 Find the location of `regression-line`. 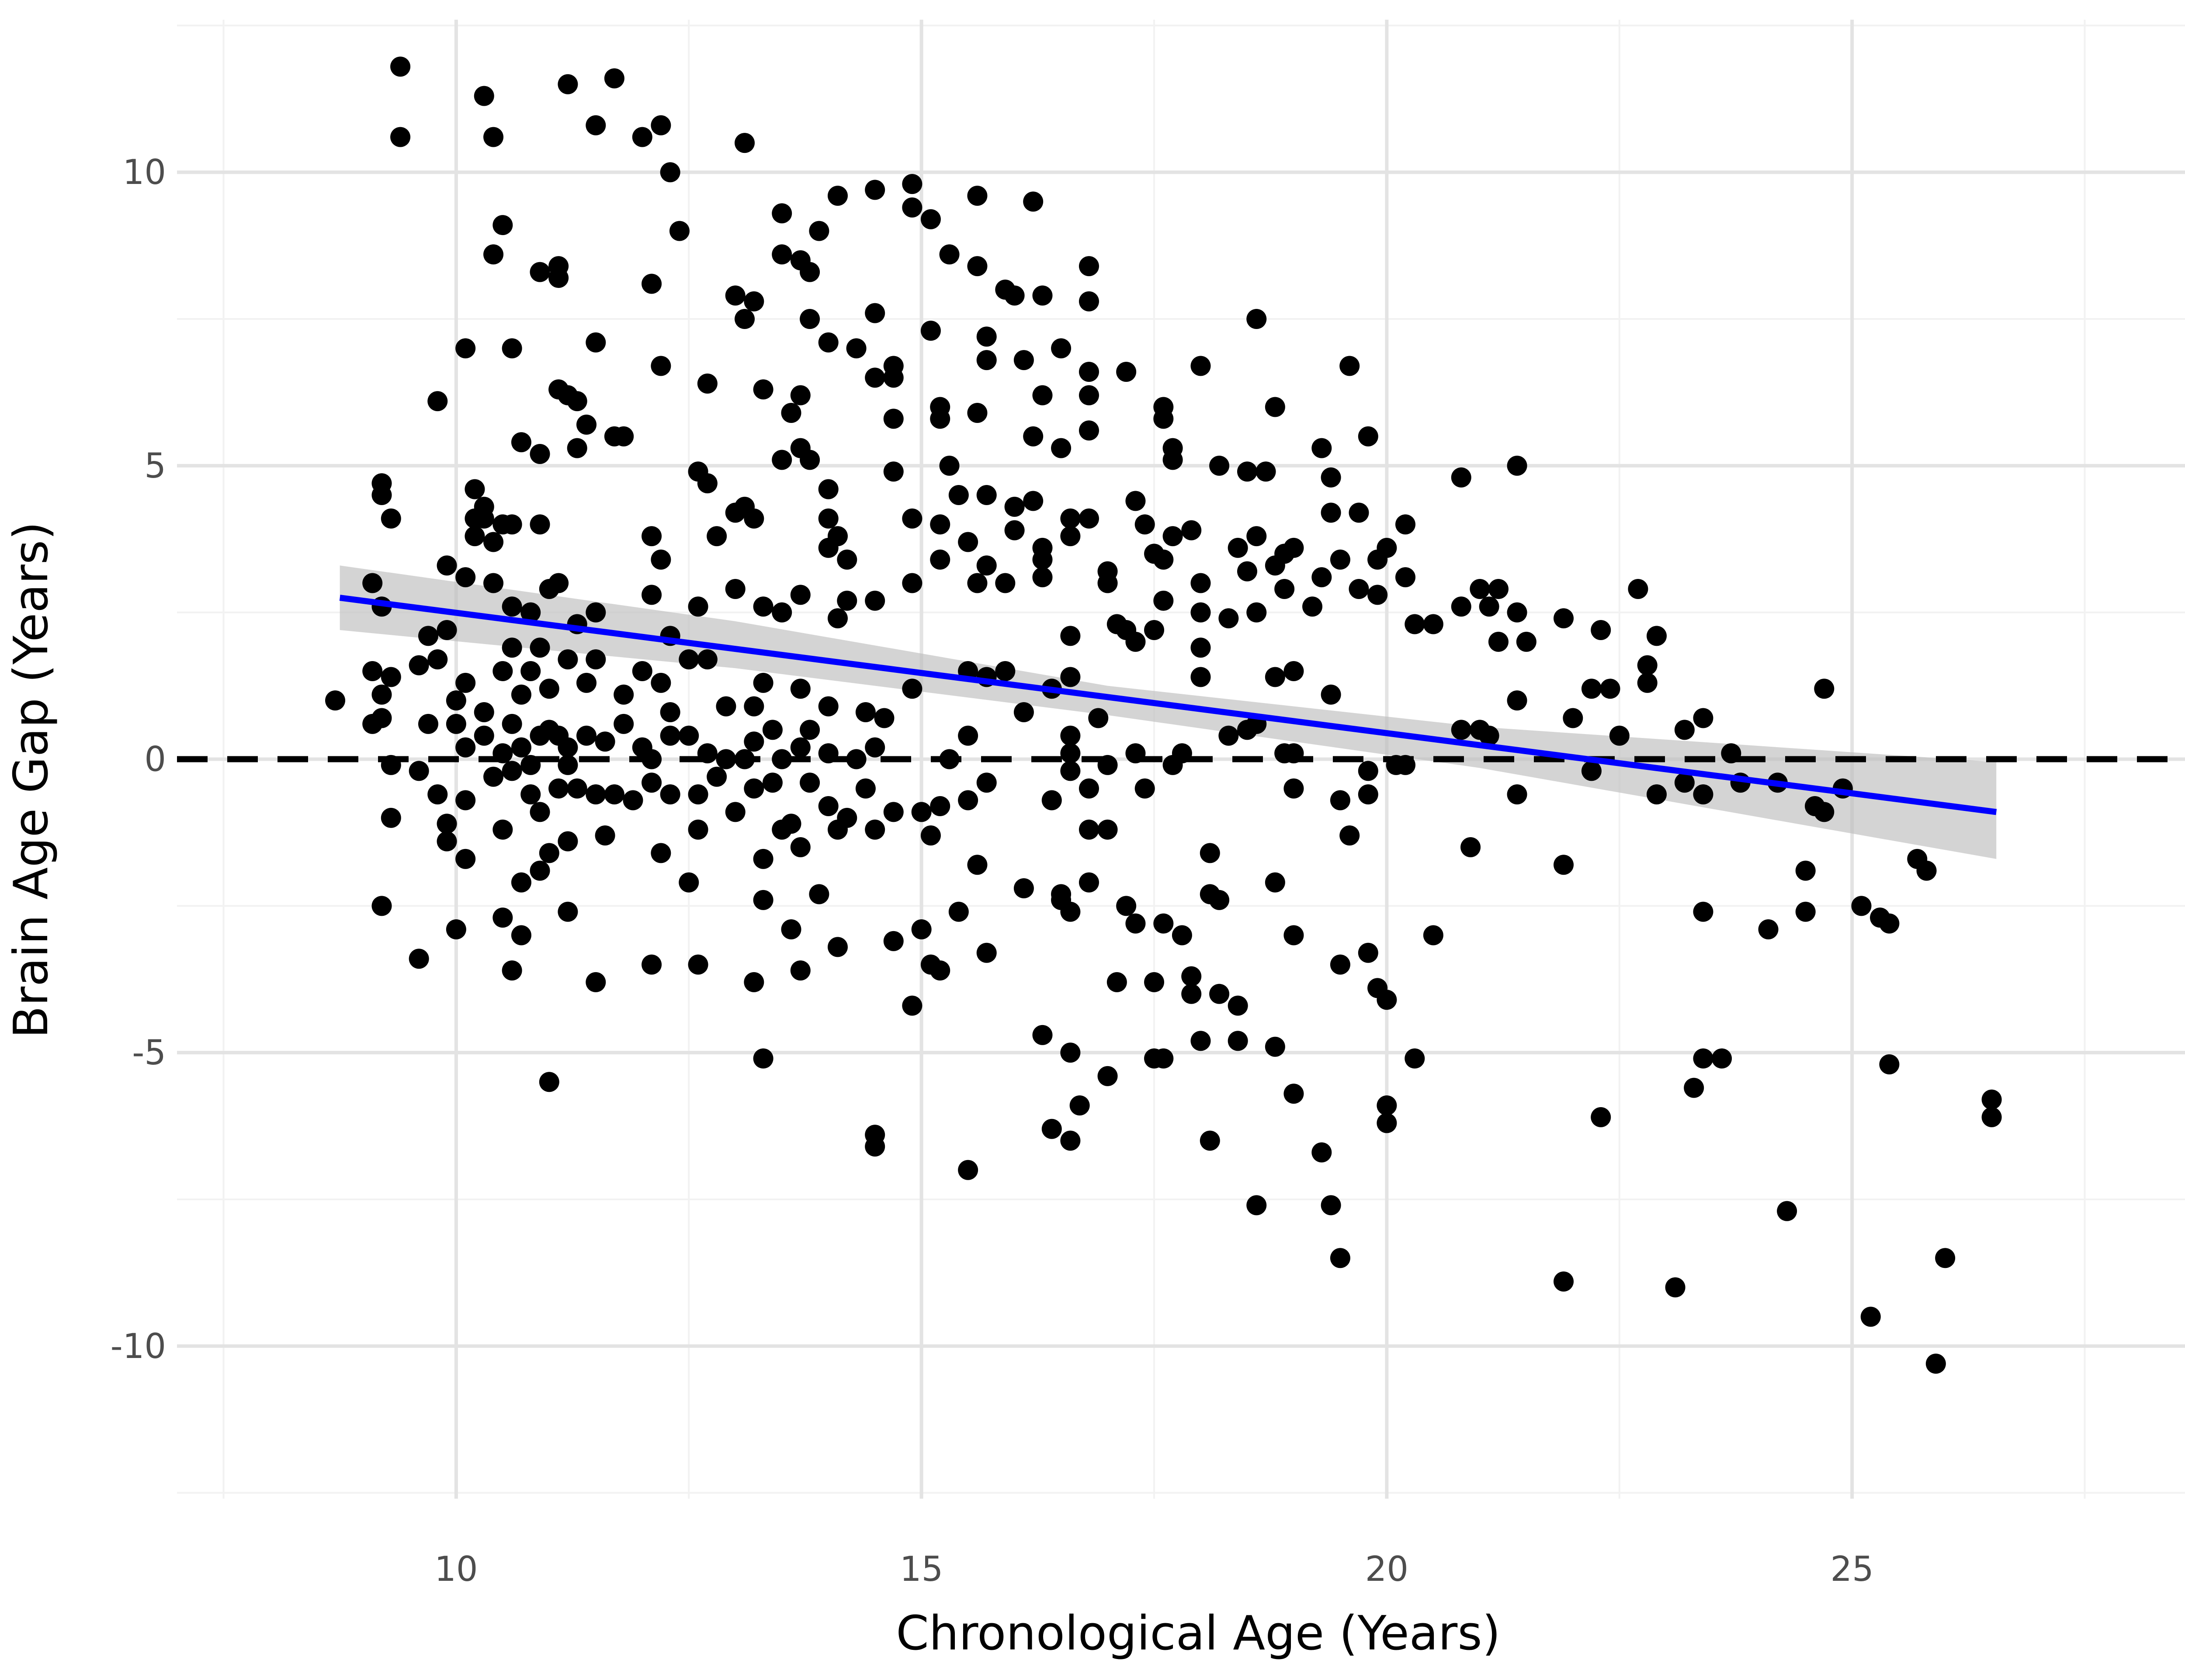

regression-line is located at coordinates (1168, 705).